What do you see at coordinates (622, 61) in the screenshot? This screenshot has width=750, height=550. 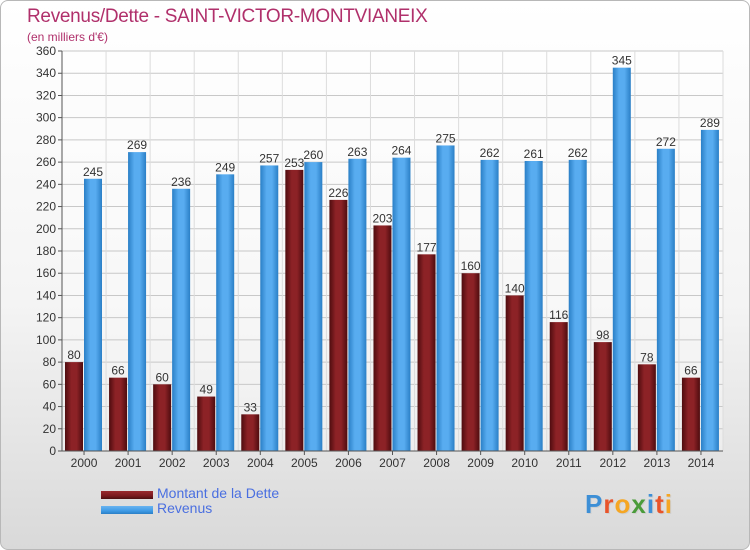 I see `data-label-revenue: 345` at bounding box center [622, 61].